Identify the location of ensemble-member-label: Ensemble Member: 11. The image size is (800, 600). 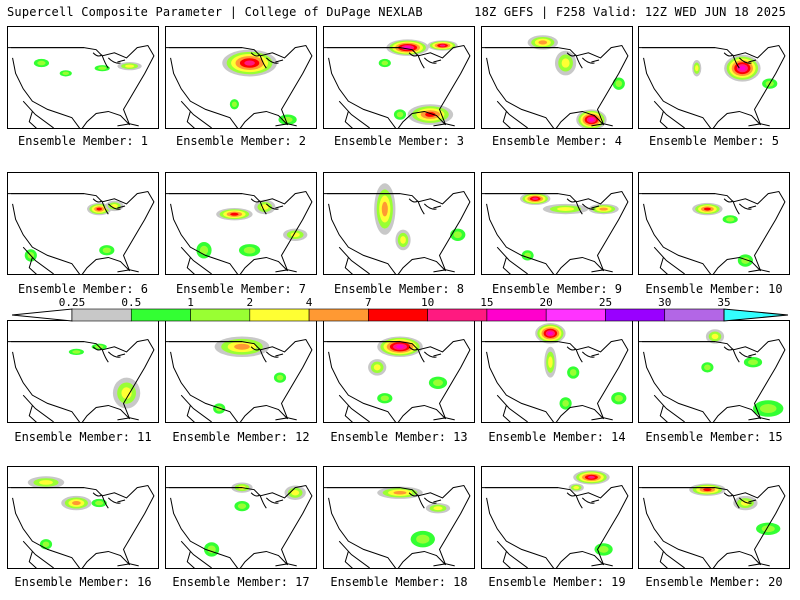
(83, 437).